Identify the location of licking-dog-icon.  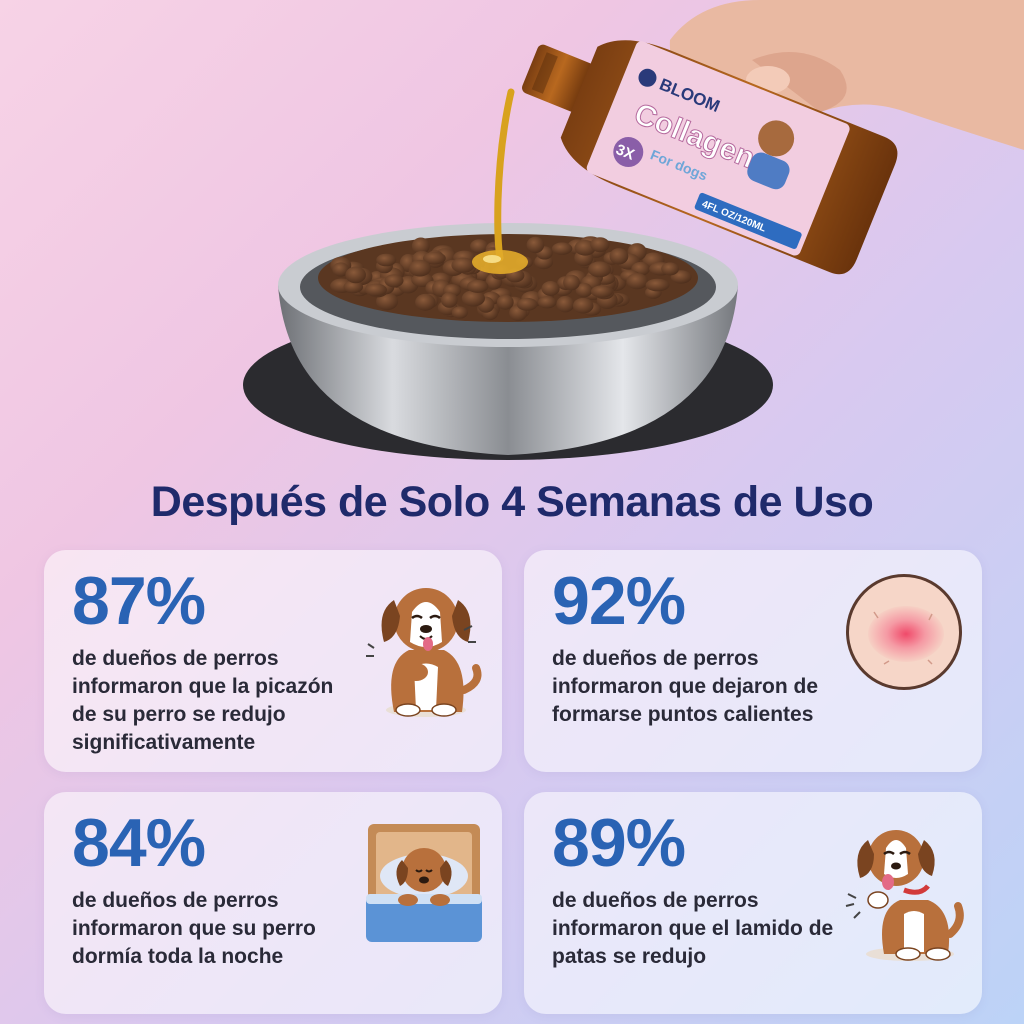
(904, 895).